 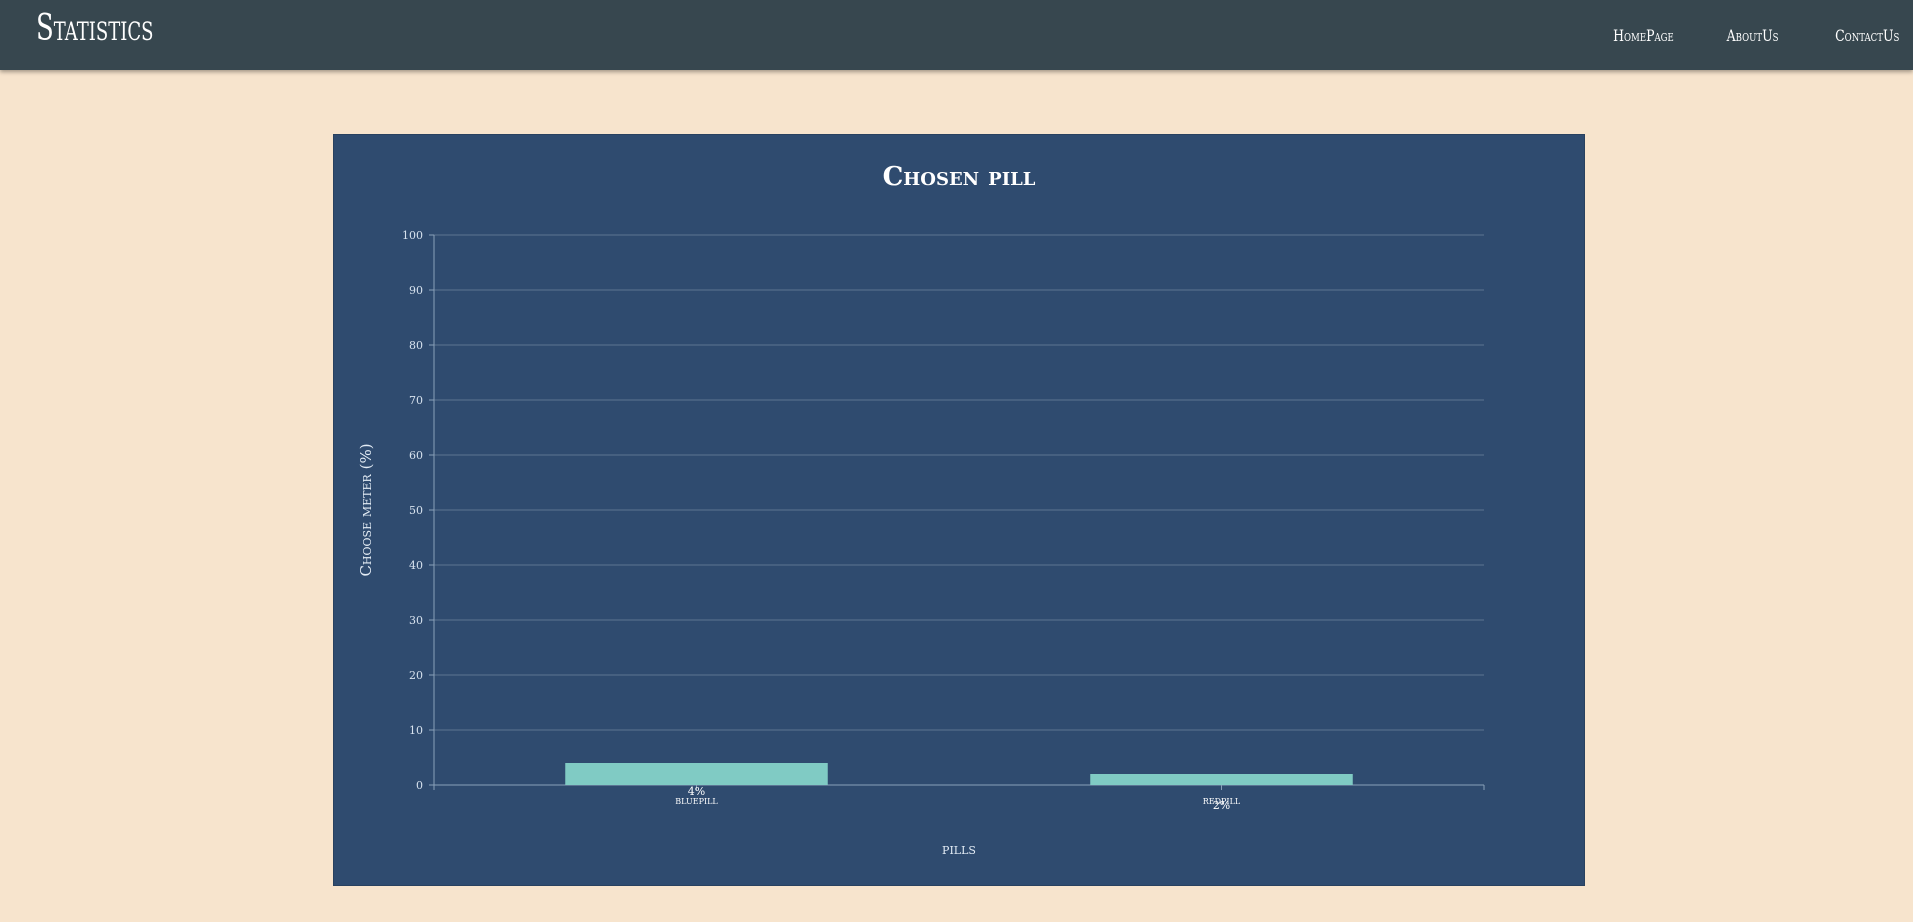 What do you see at coordinates (1221, 779) in the screenshot?
I see `bar-redpill` at bounding box center [1221, 779].